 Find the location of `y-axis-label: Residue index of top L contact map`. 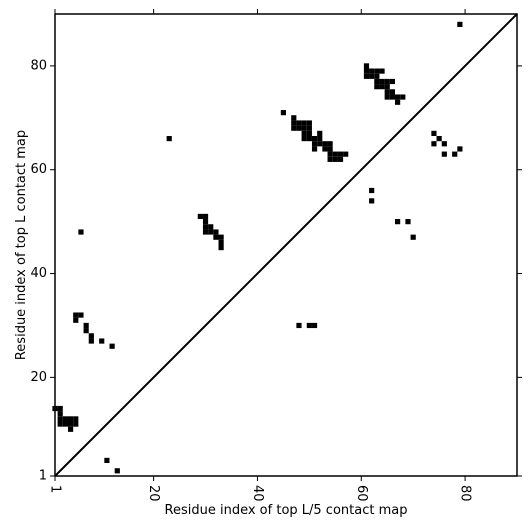

y-axis-label: Residue index of top L contact map is located at coordinates (21, 245).